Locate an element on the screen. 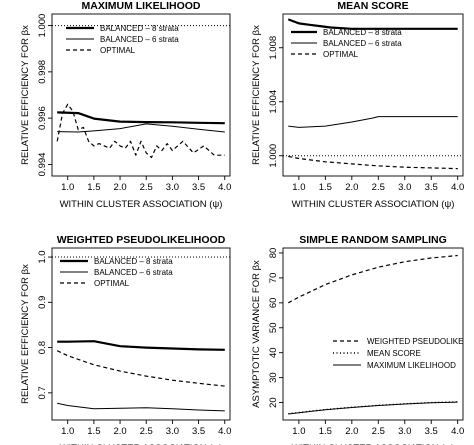 The image size is (474, 445). y-tick-label: 20 is located at coordinates (273, 402).